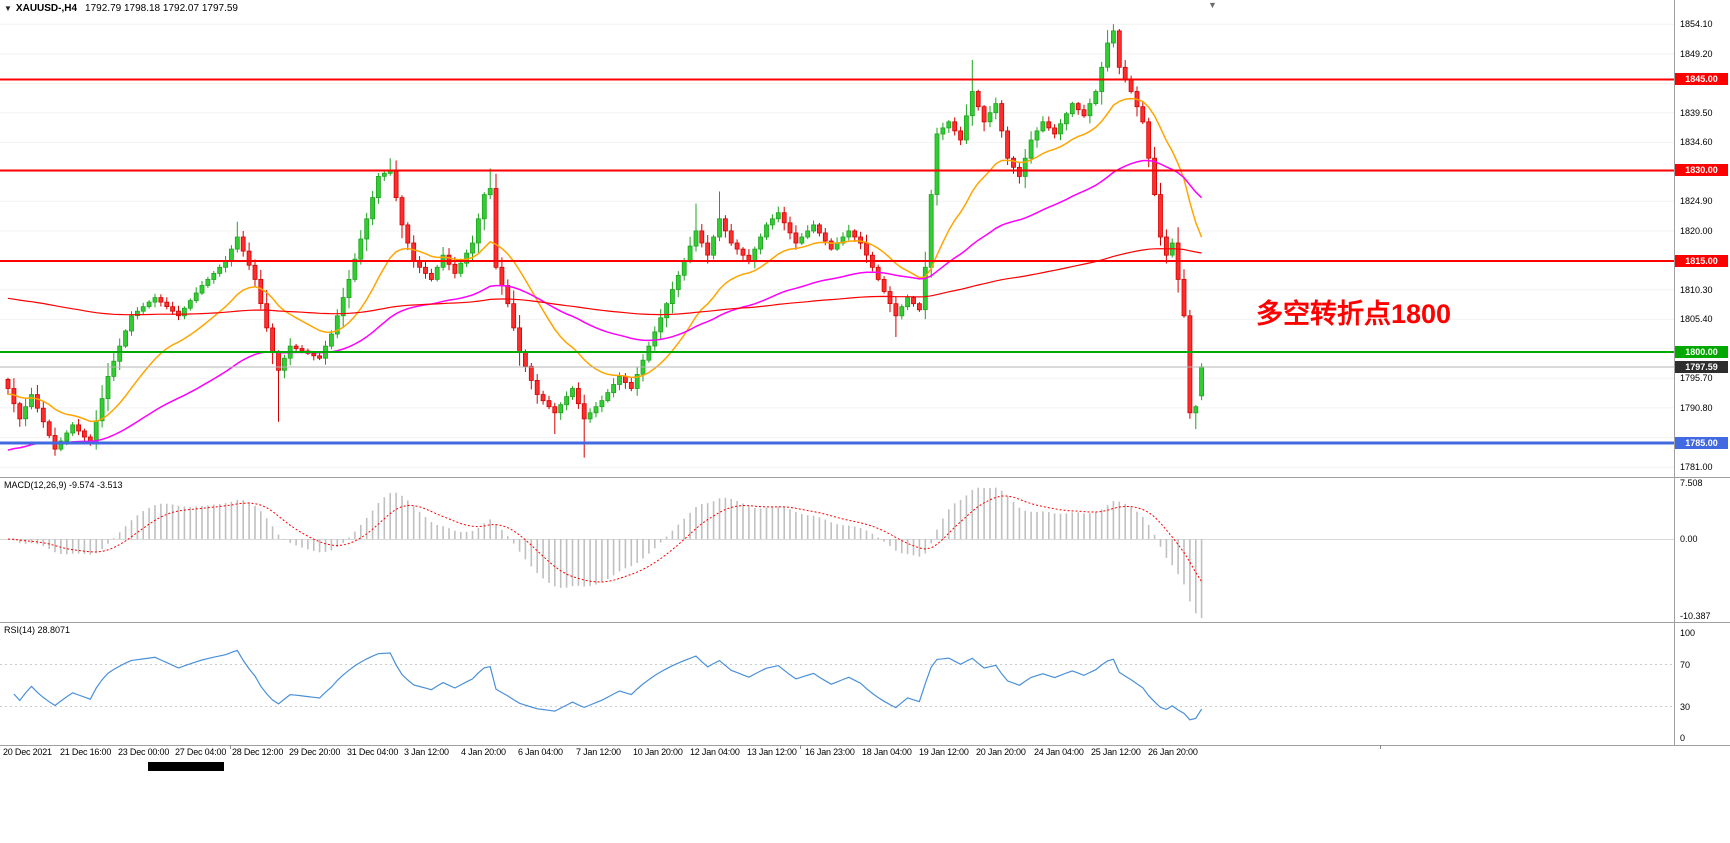 The height and width of the screenshot is (843, 1730). Describe the element at coordinates (1696, 231) in the screenshot. I see `price-tick: 1820.00` at that location.